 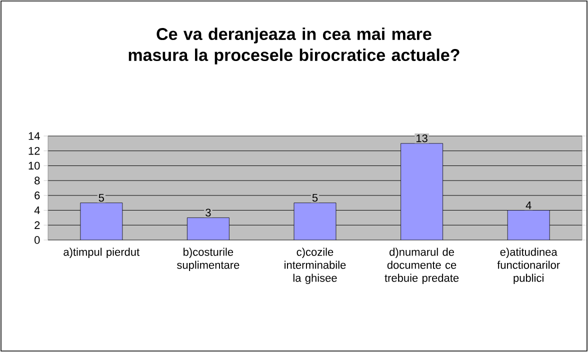 What do you see at coordinates (37, 180) in the screenshot?
I see `y-tick-label: 8` at bounding box center [37, 180].